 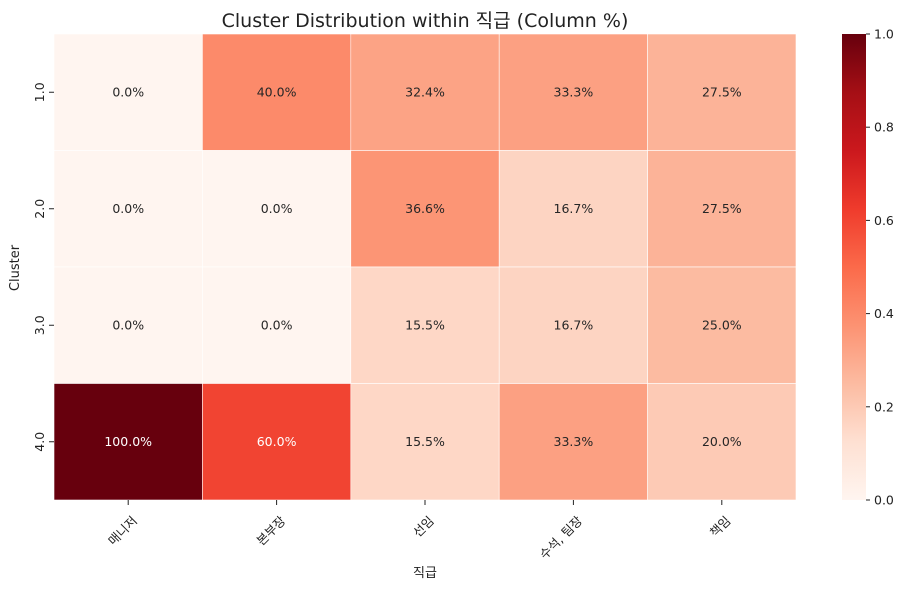 I want to click on colorbar-tick-label: 0.8, so click(x=884, y=127).